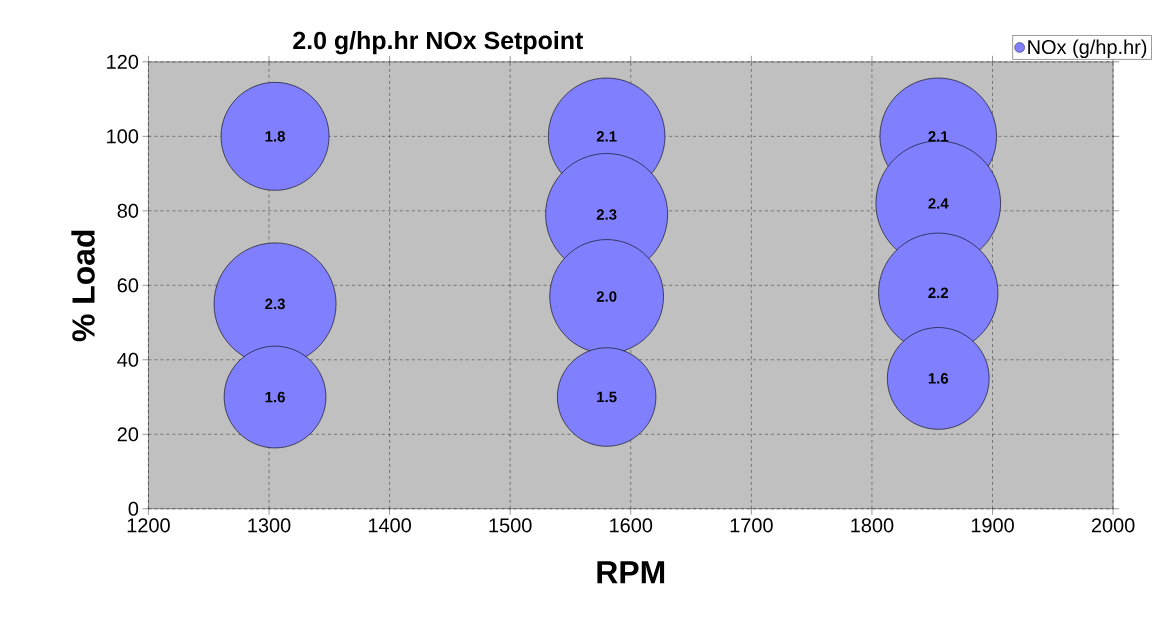 The width and height of the screenshot is (1153, 633). I want to click on data-label: 2.2, so click(938, 292).